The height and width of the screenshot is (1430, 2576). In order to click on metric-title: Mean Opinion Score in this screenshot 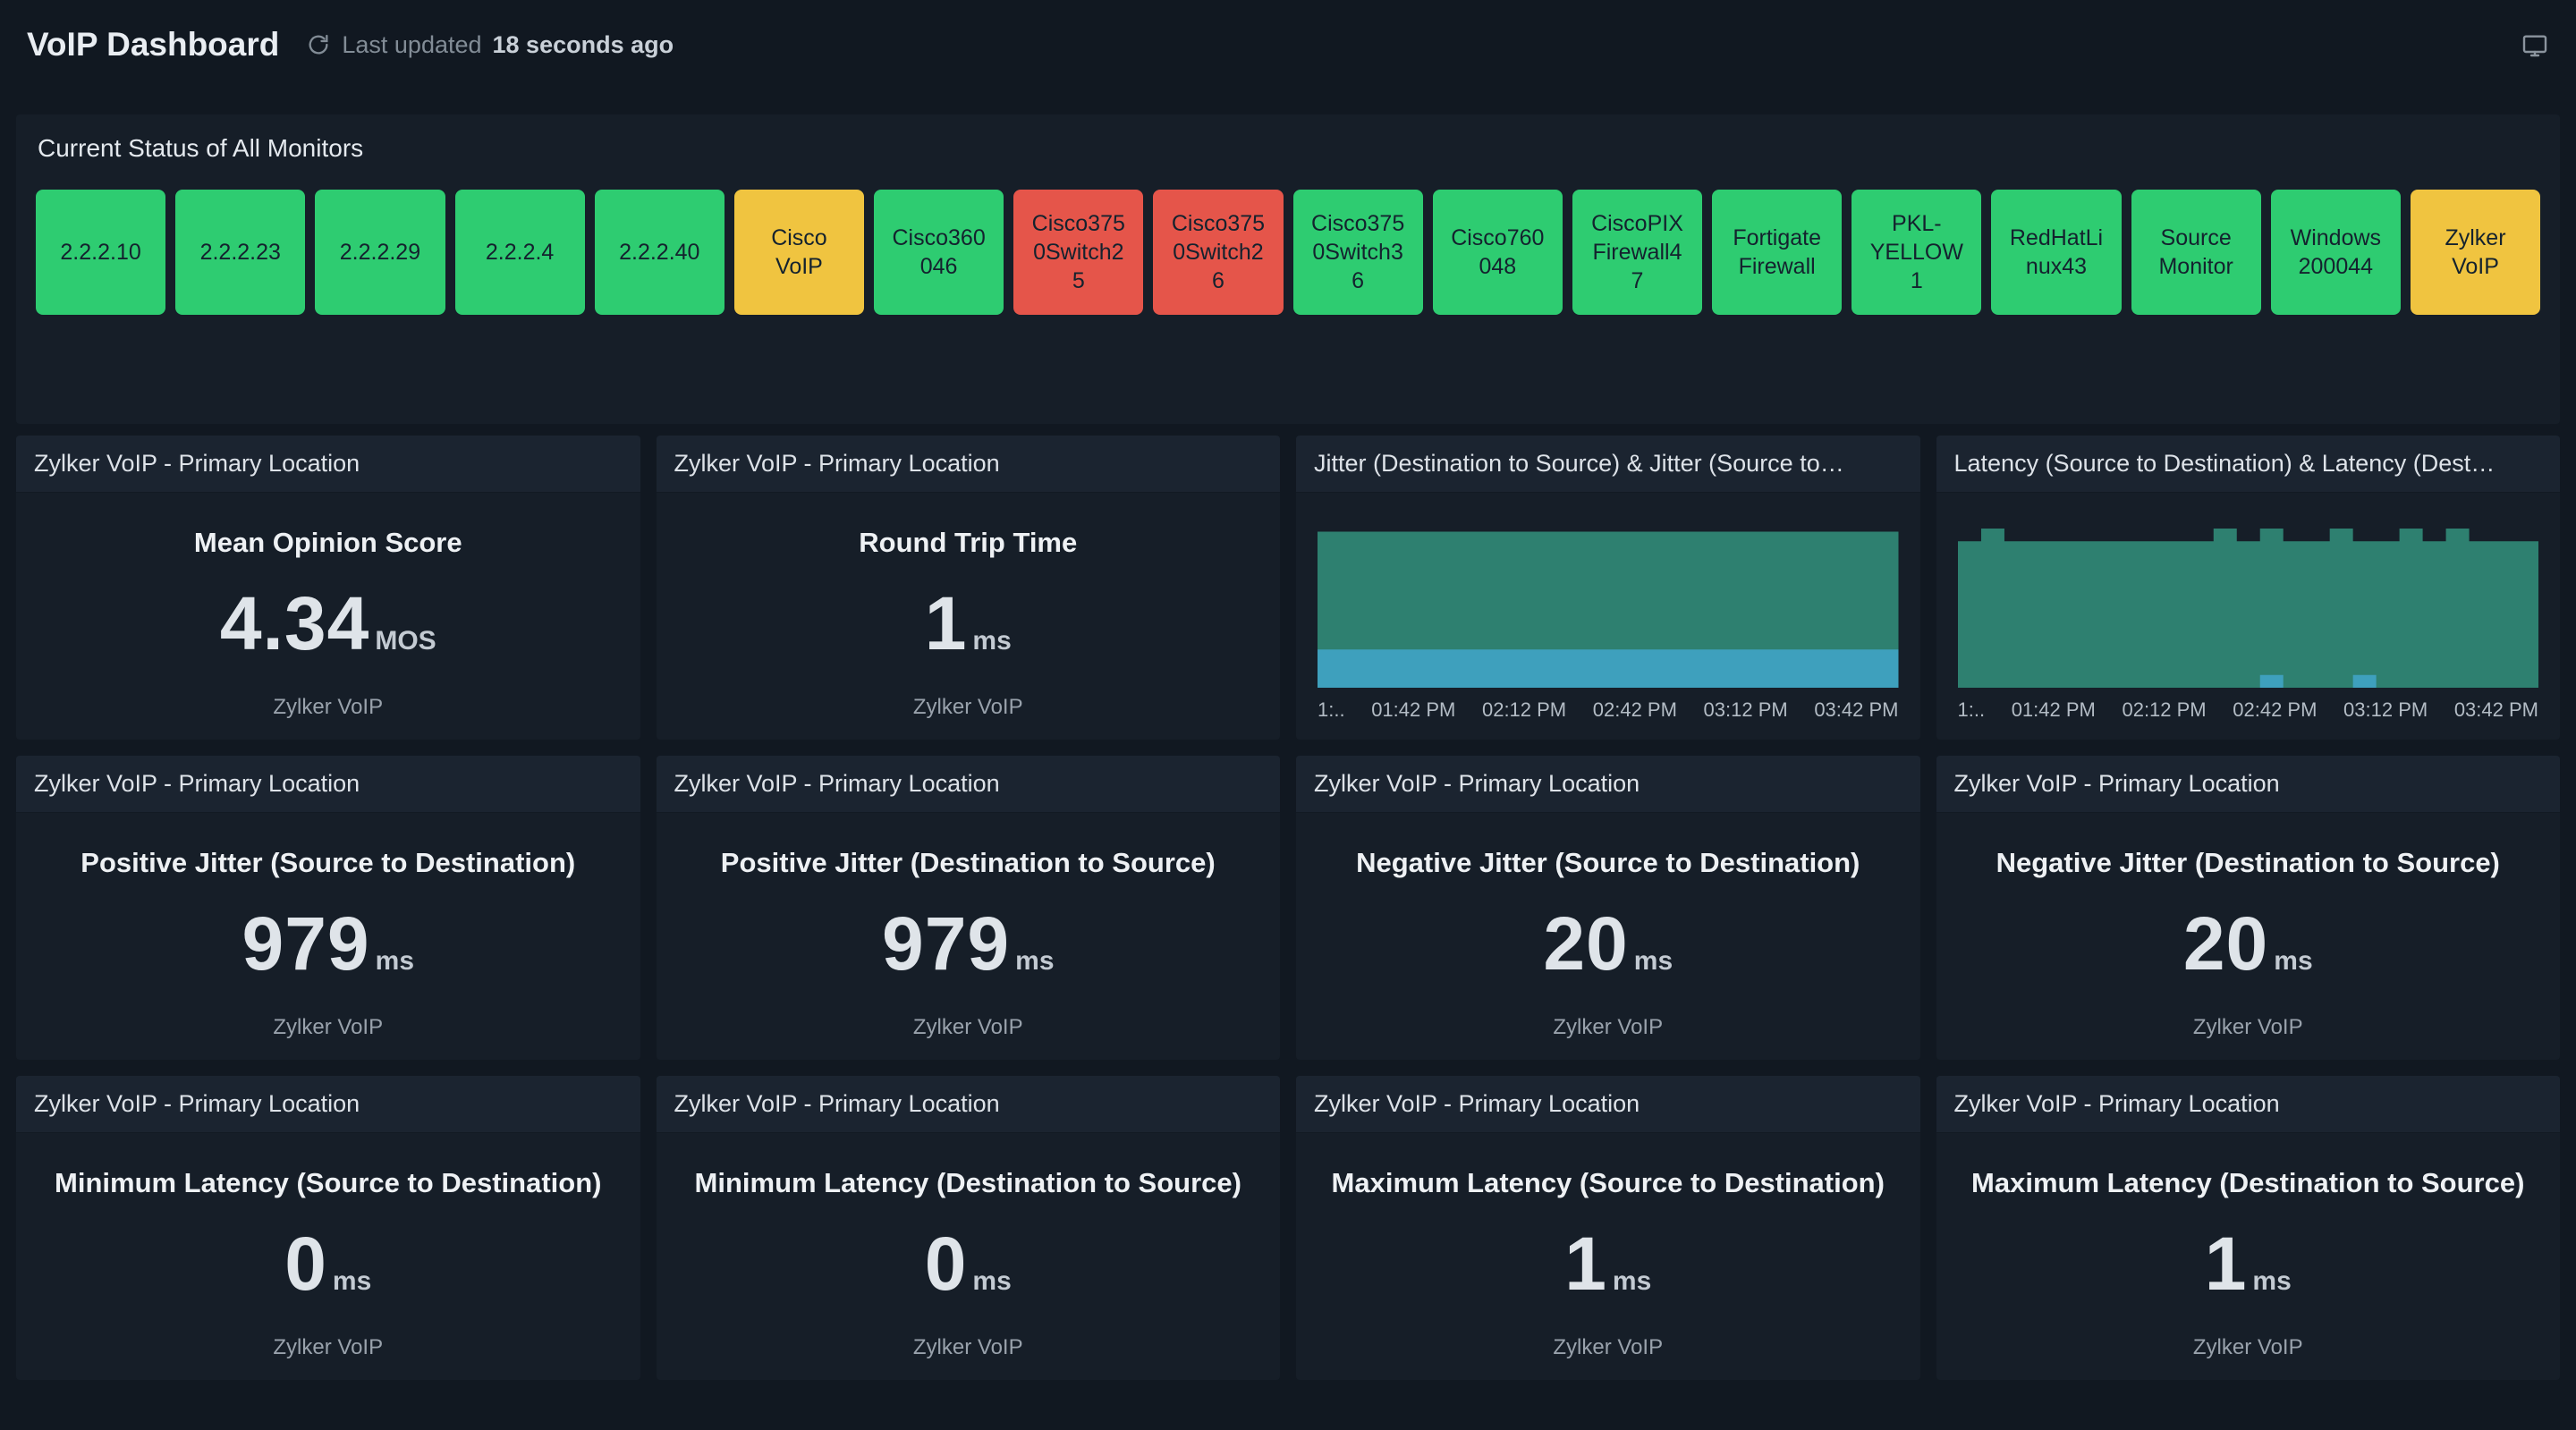, I will do `click(327, 542)`.